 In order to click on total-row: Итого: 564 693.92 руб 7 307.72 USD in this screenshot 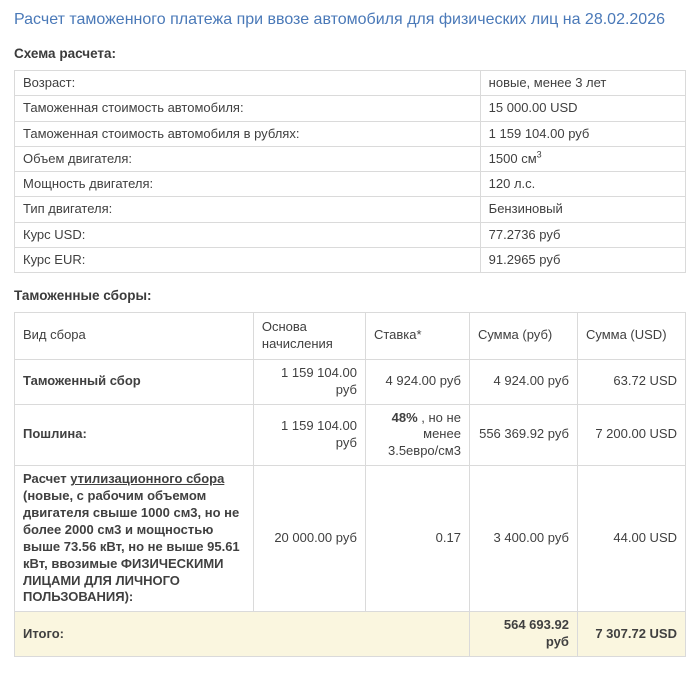, I will do `click(350, 634)`.